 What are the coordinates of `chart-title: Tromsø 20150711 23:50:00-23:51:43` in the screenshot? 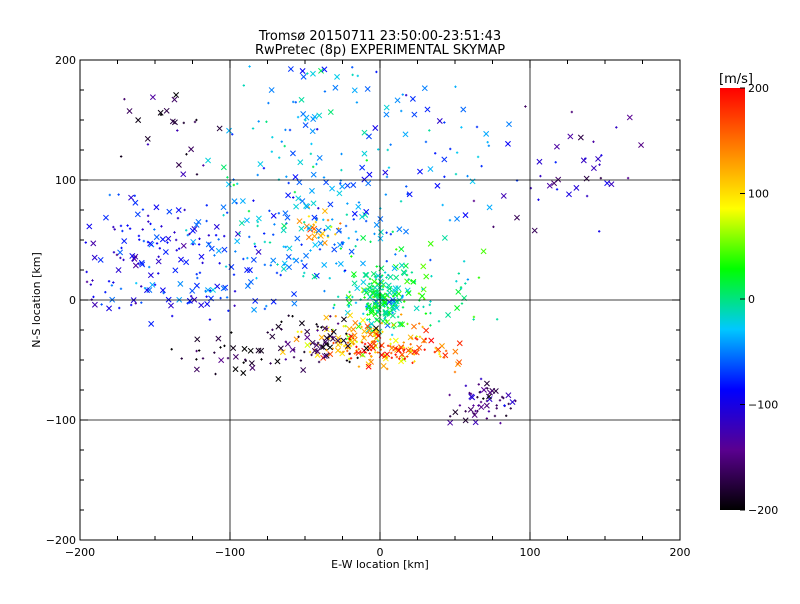 It's located at (379, 36).